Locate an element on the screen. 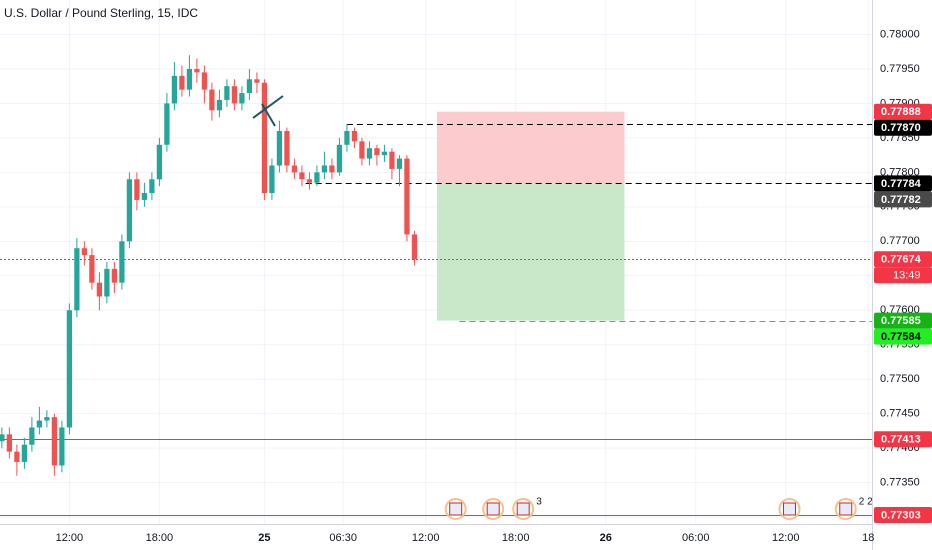  price-badge-label: 0.77303 is located at coordinates (901, 515).